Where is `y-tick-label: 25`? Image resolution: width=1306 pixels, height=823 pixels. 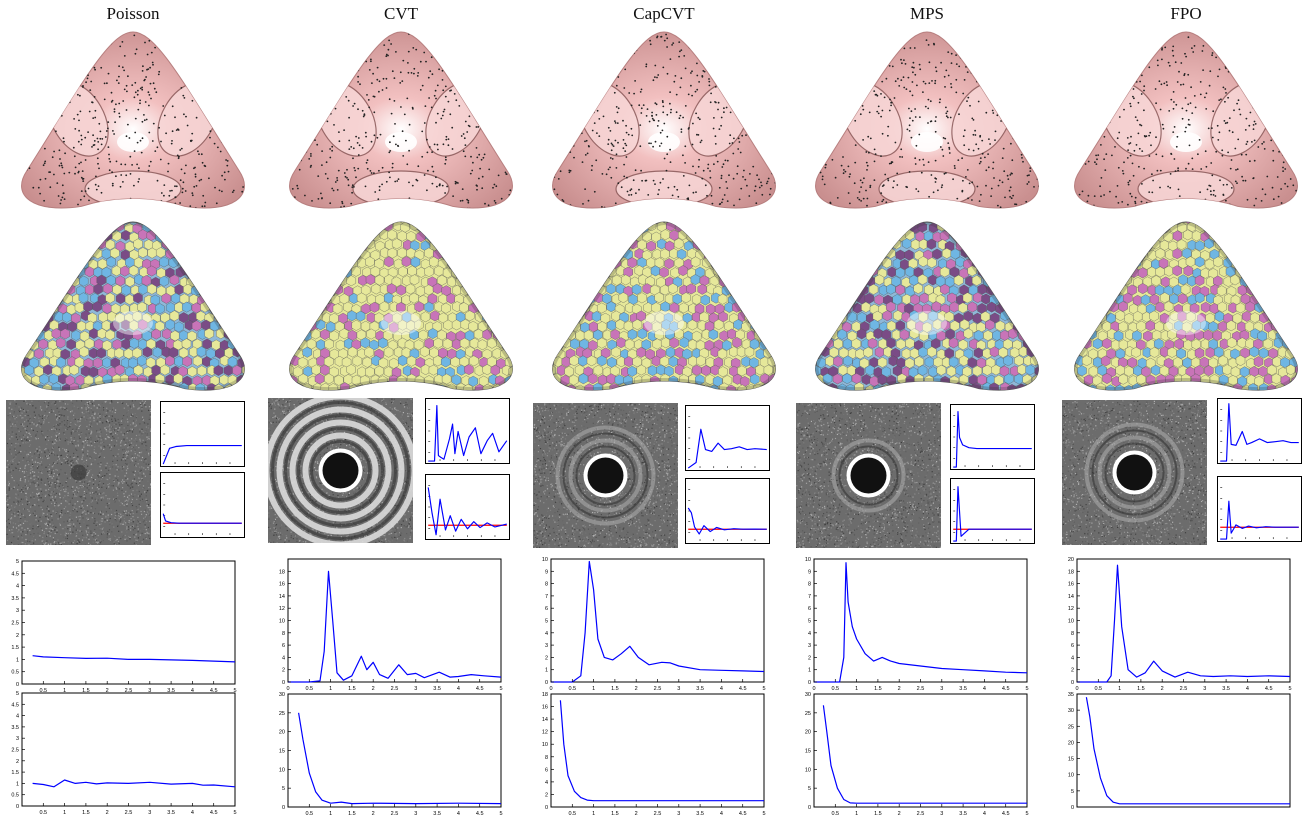
y-tick-label: 25 is located at coordinates (282, 714).